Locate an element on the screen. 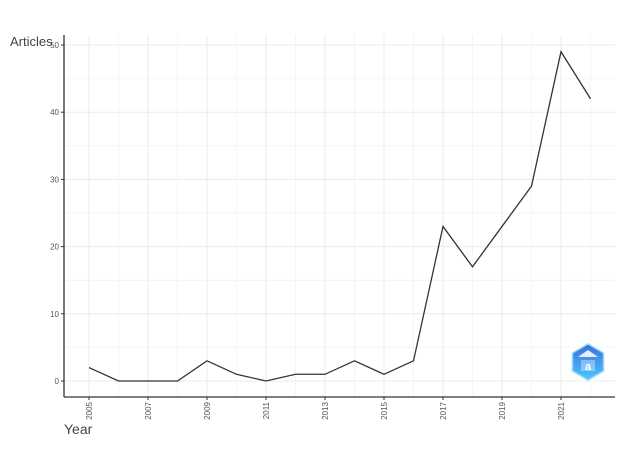  x-tick-label: 2005 is located at coordinates (89, 410).